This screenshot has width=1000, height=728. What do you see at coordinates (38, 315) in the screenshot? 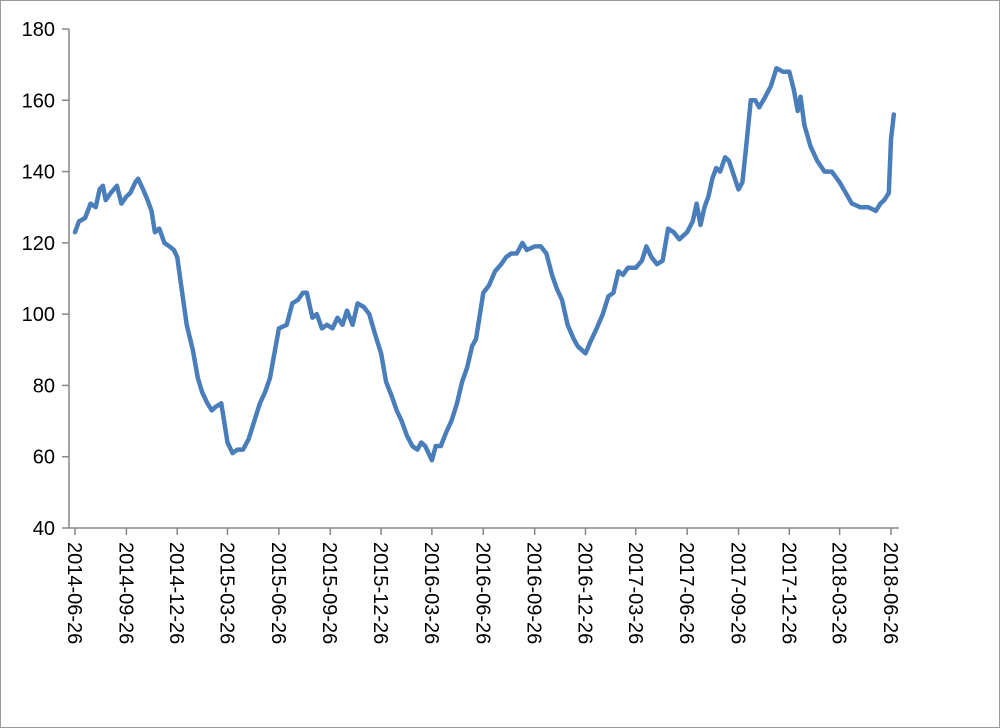
I see `y-tick-label: 100` at bounding box center [38, 315].